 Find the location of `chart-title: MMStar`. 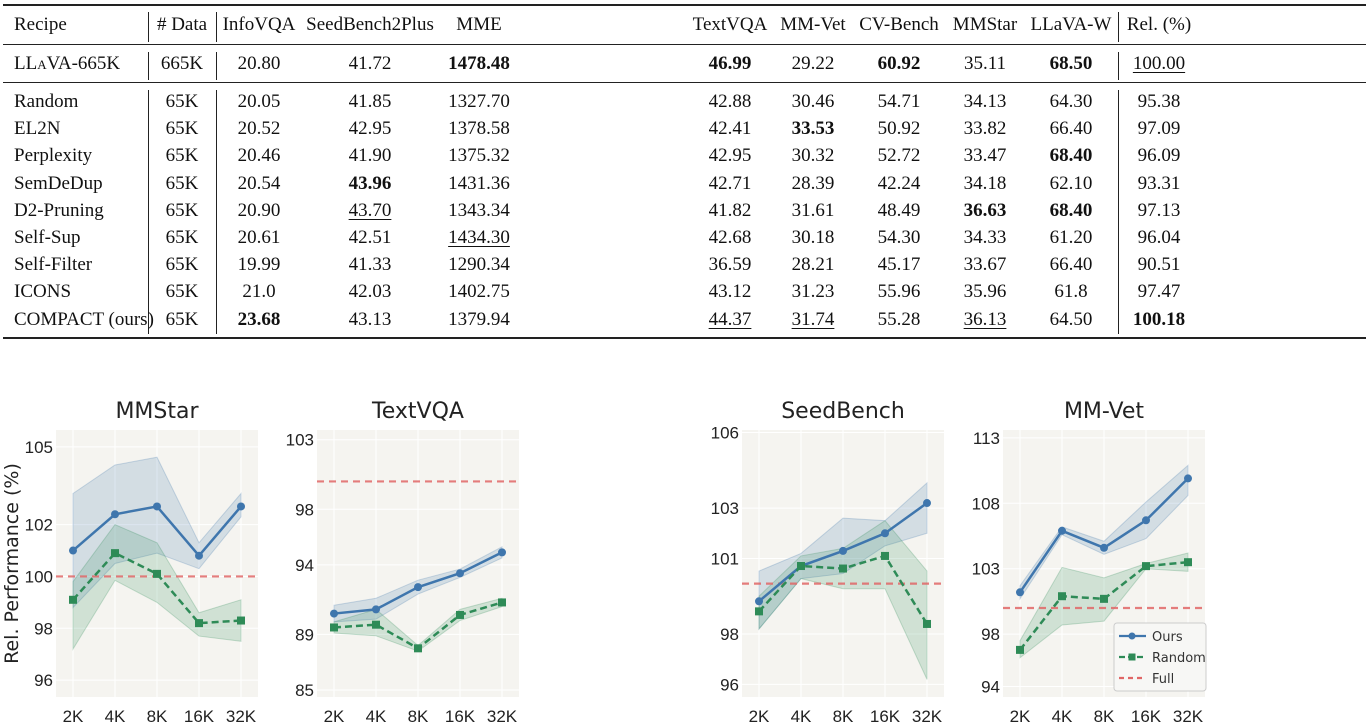

chart-title: MMStar is located at coordinates (157, 411).